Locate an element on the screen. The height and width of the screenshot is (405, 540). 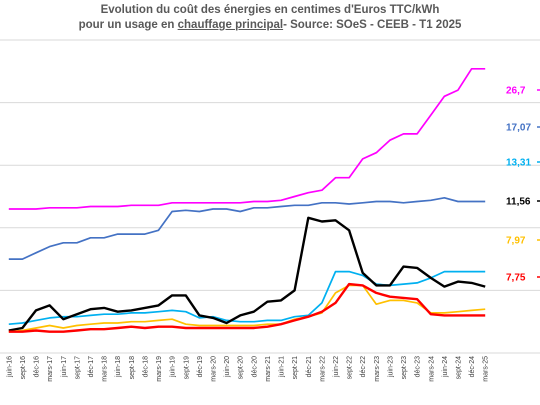
x-tick-label: mars-21 is located at coordinates (268, 369).